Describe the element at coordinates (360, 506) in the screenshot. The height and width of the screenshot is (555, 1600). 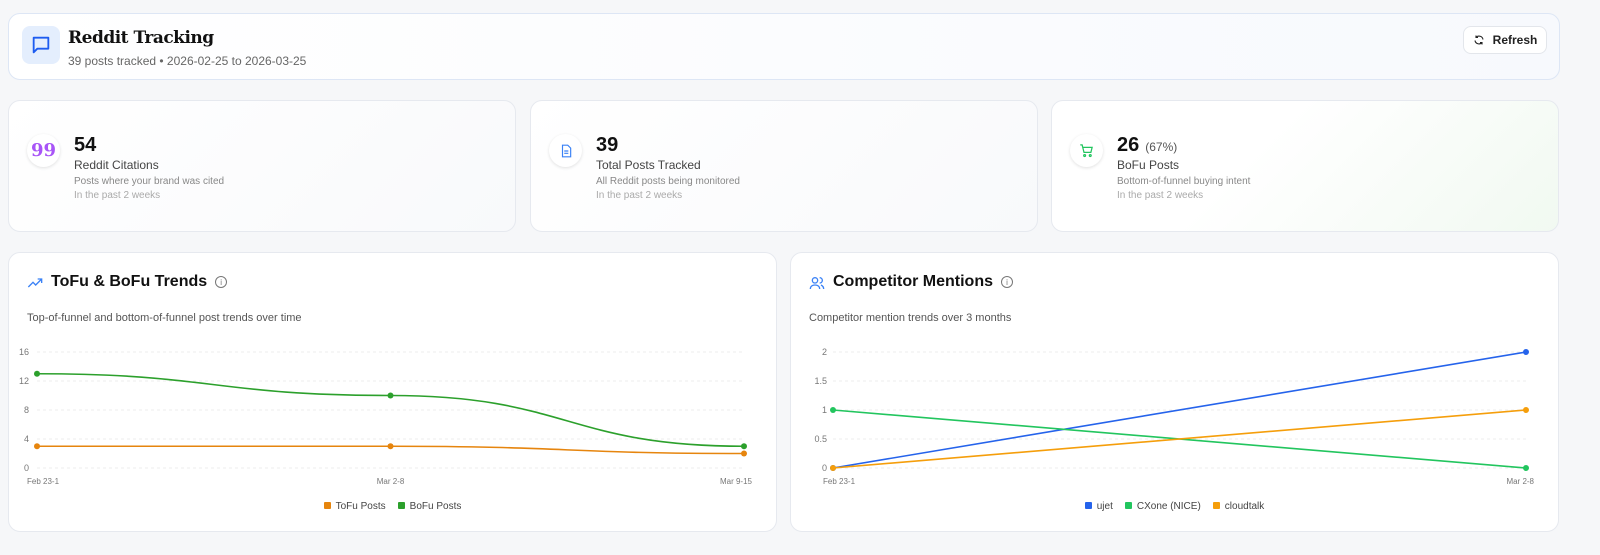
I see `legend-label: ToFu Posts` at that location.